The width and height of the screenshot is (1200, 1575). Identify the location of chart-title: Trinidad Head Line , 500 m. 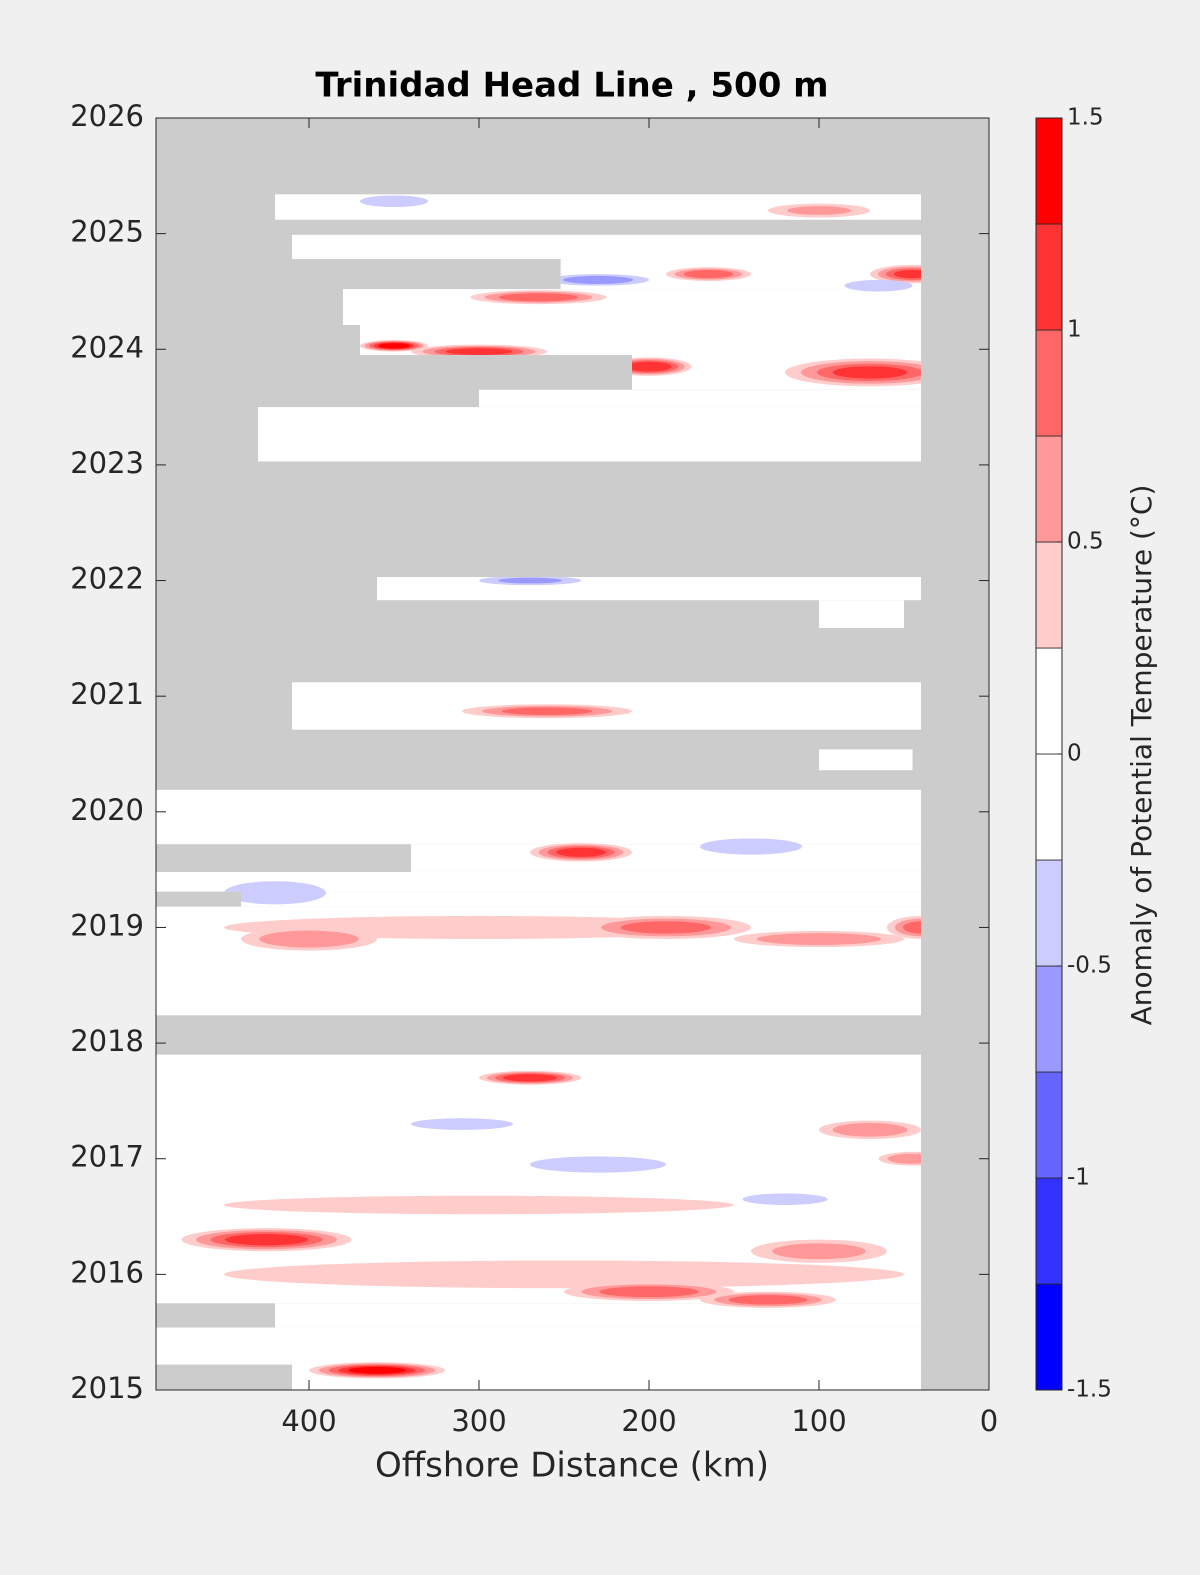
(571, 86).